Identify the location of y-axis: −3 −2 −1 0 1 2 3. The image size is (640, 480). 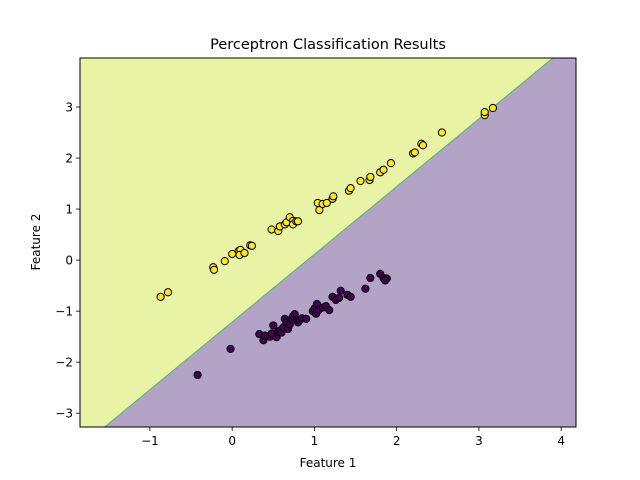
(67, 260).